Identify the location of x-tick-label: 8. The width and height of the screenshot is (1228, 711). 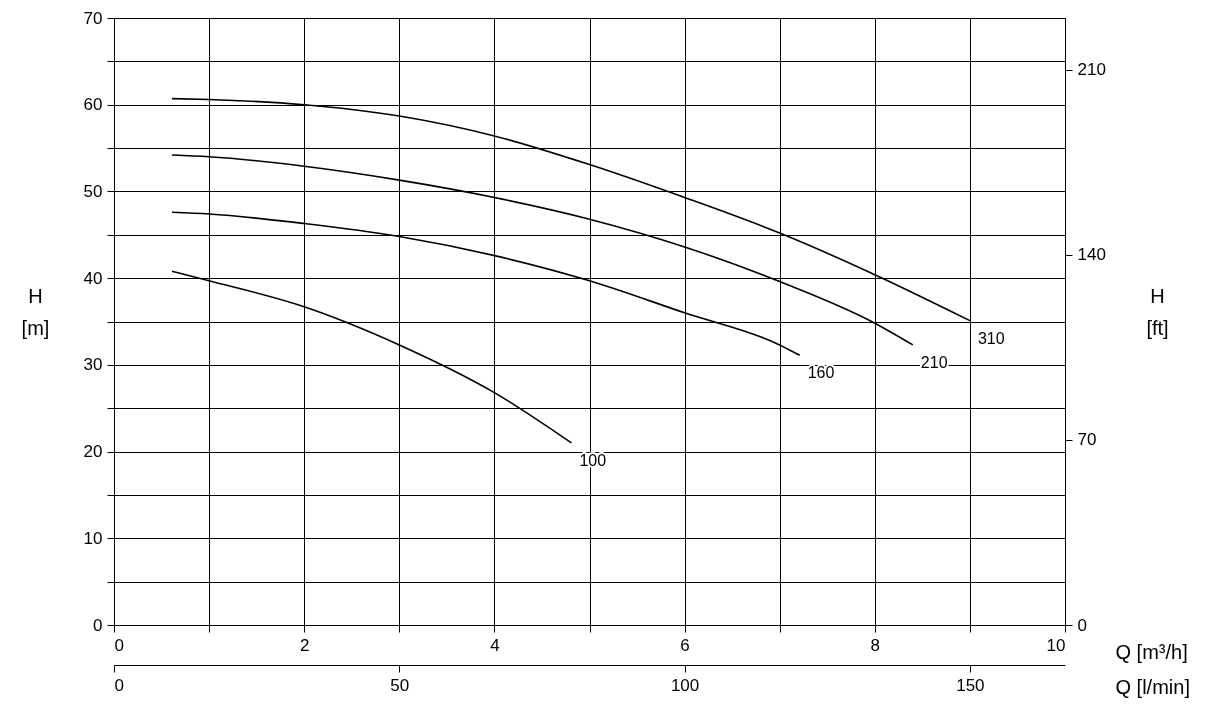
(875, 645).